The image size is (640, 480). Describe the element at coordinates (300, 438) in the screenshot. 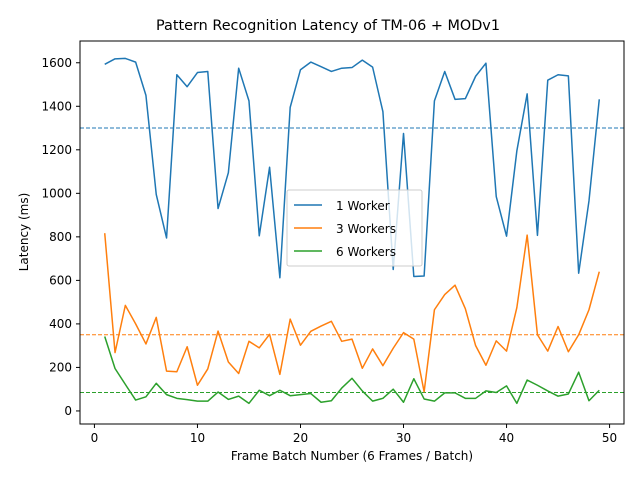

I see `x-tick-label: 20` at that location.